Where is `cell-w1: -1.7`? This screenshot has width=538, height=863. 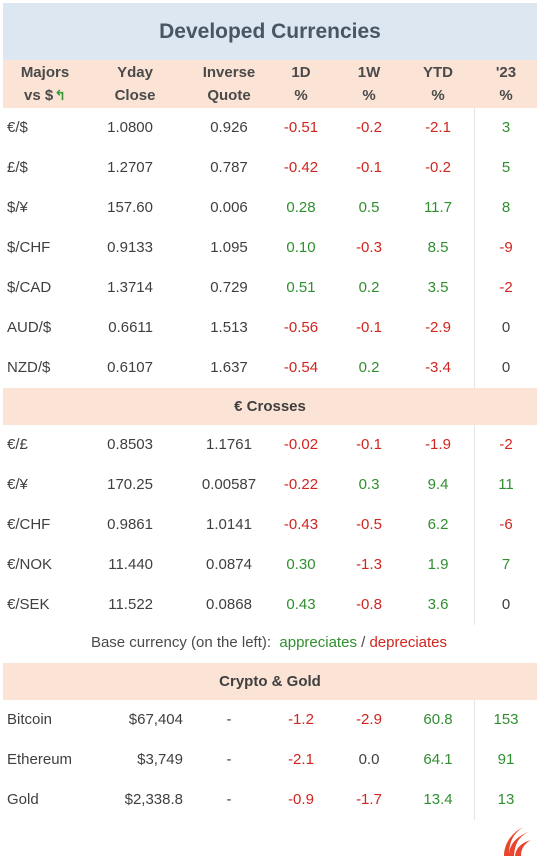
cell-w1: -1.7 is located at coordinates (369, 799).